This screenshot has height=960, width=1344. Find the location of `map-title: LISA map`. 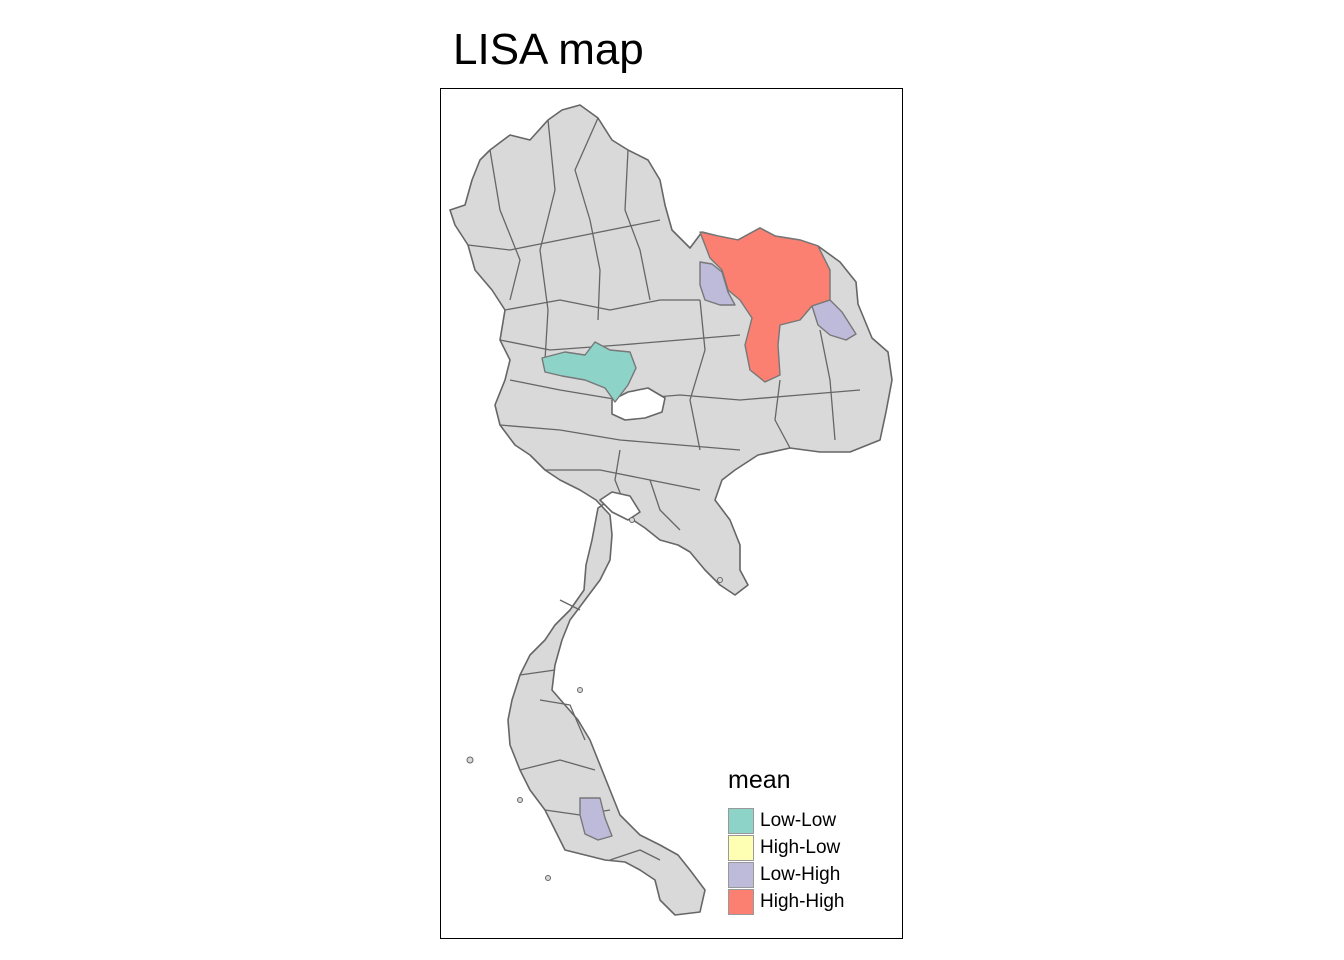

map-title: LISA map is located at coordinates (548, 49).